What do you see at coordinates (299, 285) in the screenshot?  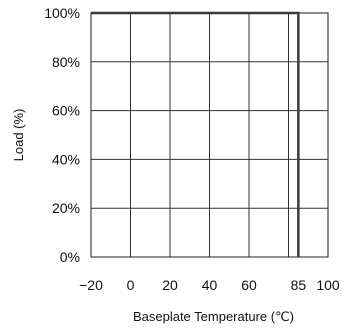 I see `x-tick-label: 85` at bounding box center [299, 285].